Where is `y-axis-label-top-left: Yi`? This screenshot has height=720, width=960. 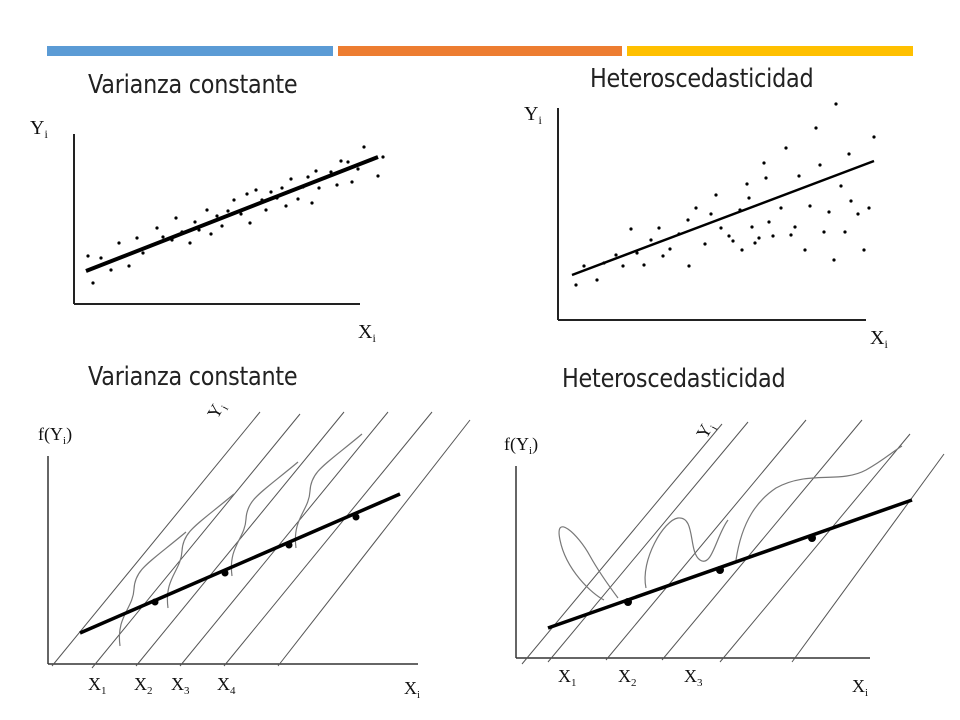
y-axis-label-top-left: Yi is located at coordinates (39, 129).